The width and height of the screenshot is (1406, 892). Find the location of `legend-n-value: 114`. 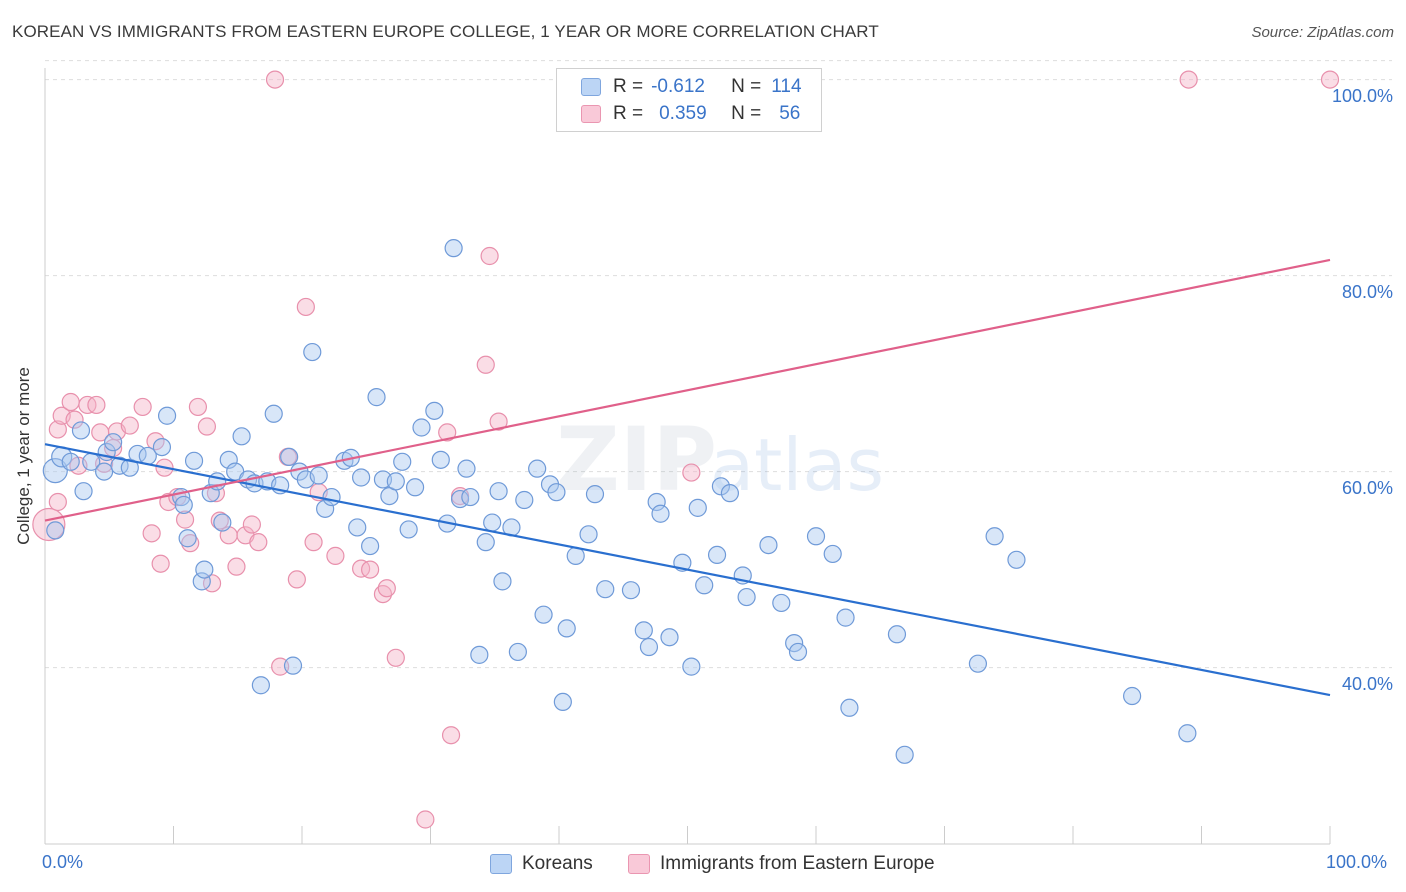

legend-n-value: 114 is located at coordinates (786, 86).